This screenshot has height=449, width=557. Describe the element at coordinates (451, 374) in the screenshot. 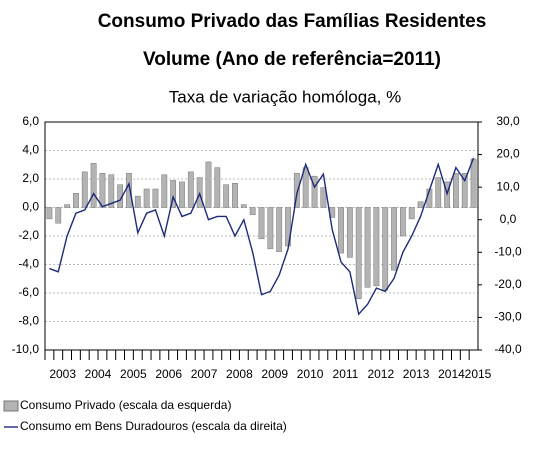

I see `x-tick-label: 2014` at that location.